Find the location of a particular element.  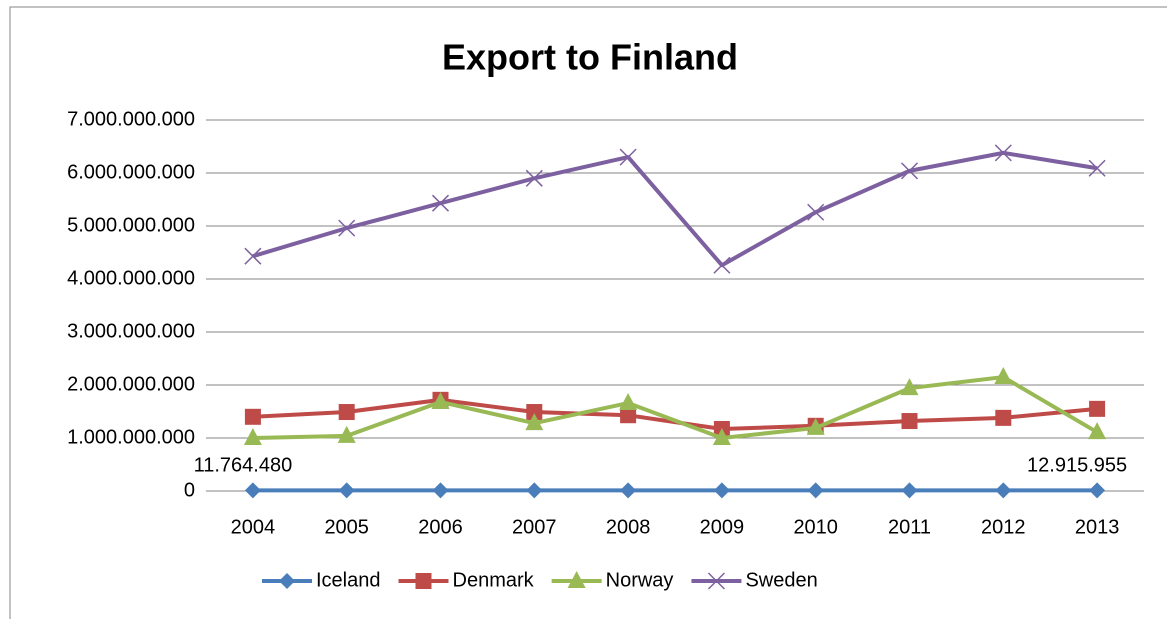

y-tick-label: 5.000.000.000 is located at coordinates (131, 225).